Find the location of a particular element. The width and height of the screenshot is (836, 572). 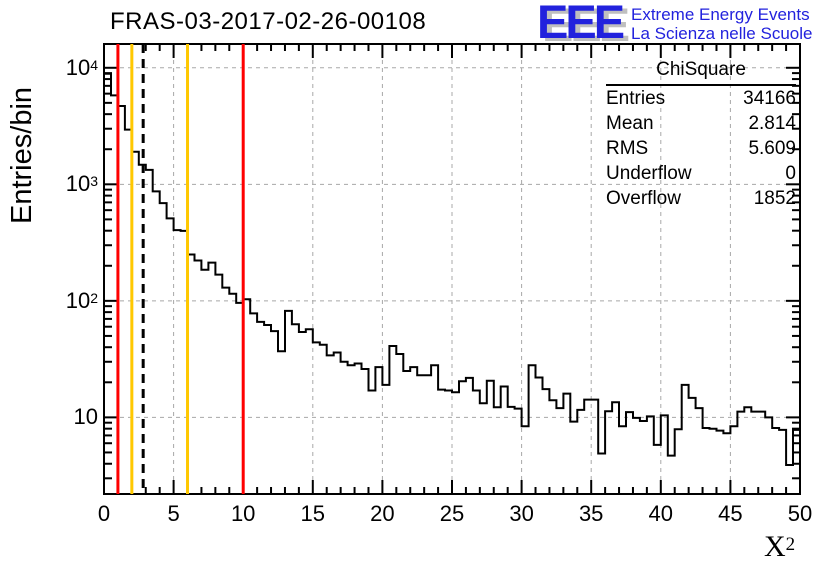

y-tick-label: 10⁴ is located at coordinates (81, 67).